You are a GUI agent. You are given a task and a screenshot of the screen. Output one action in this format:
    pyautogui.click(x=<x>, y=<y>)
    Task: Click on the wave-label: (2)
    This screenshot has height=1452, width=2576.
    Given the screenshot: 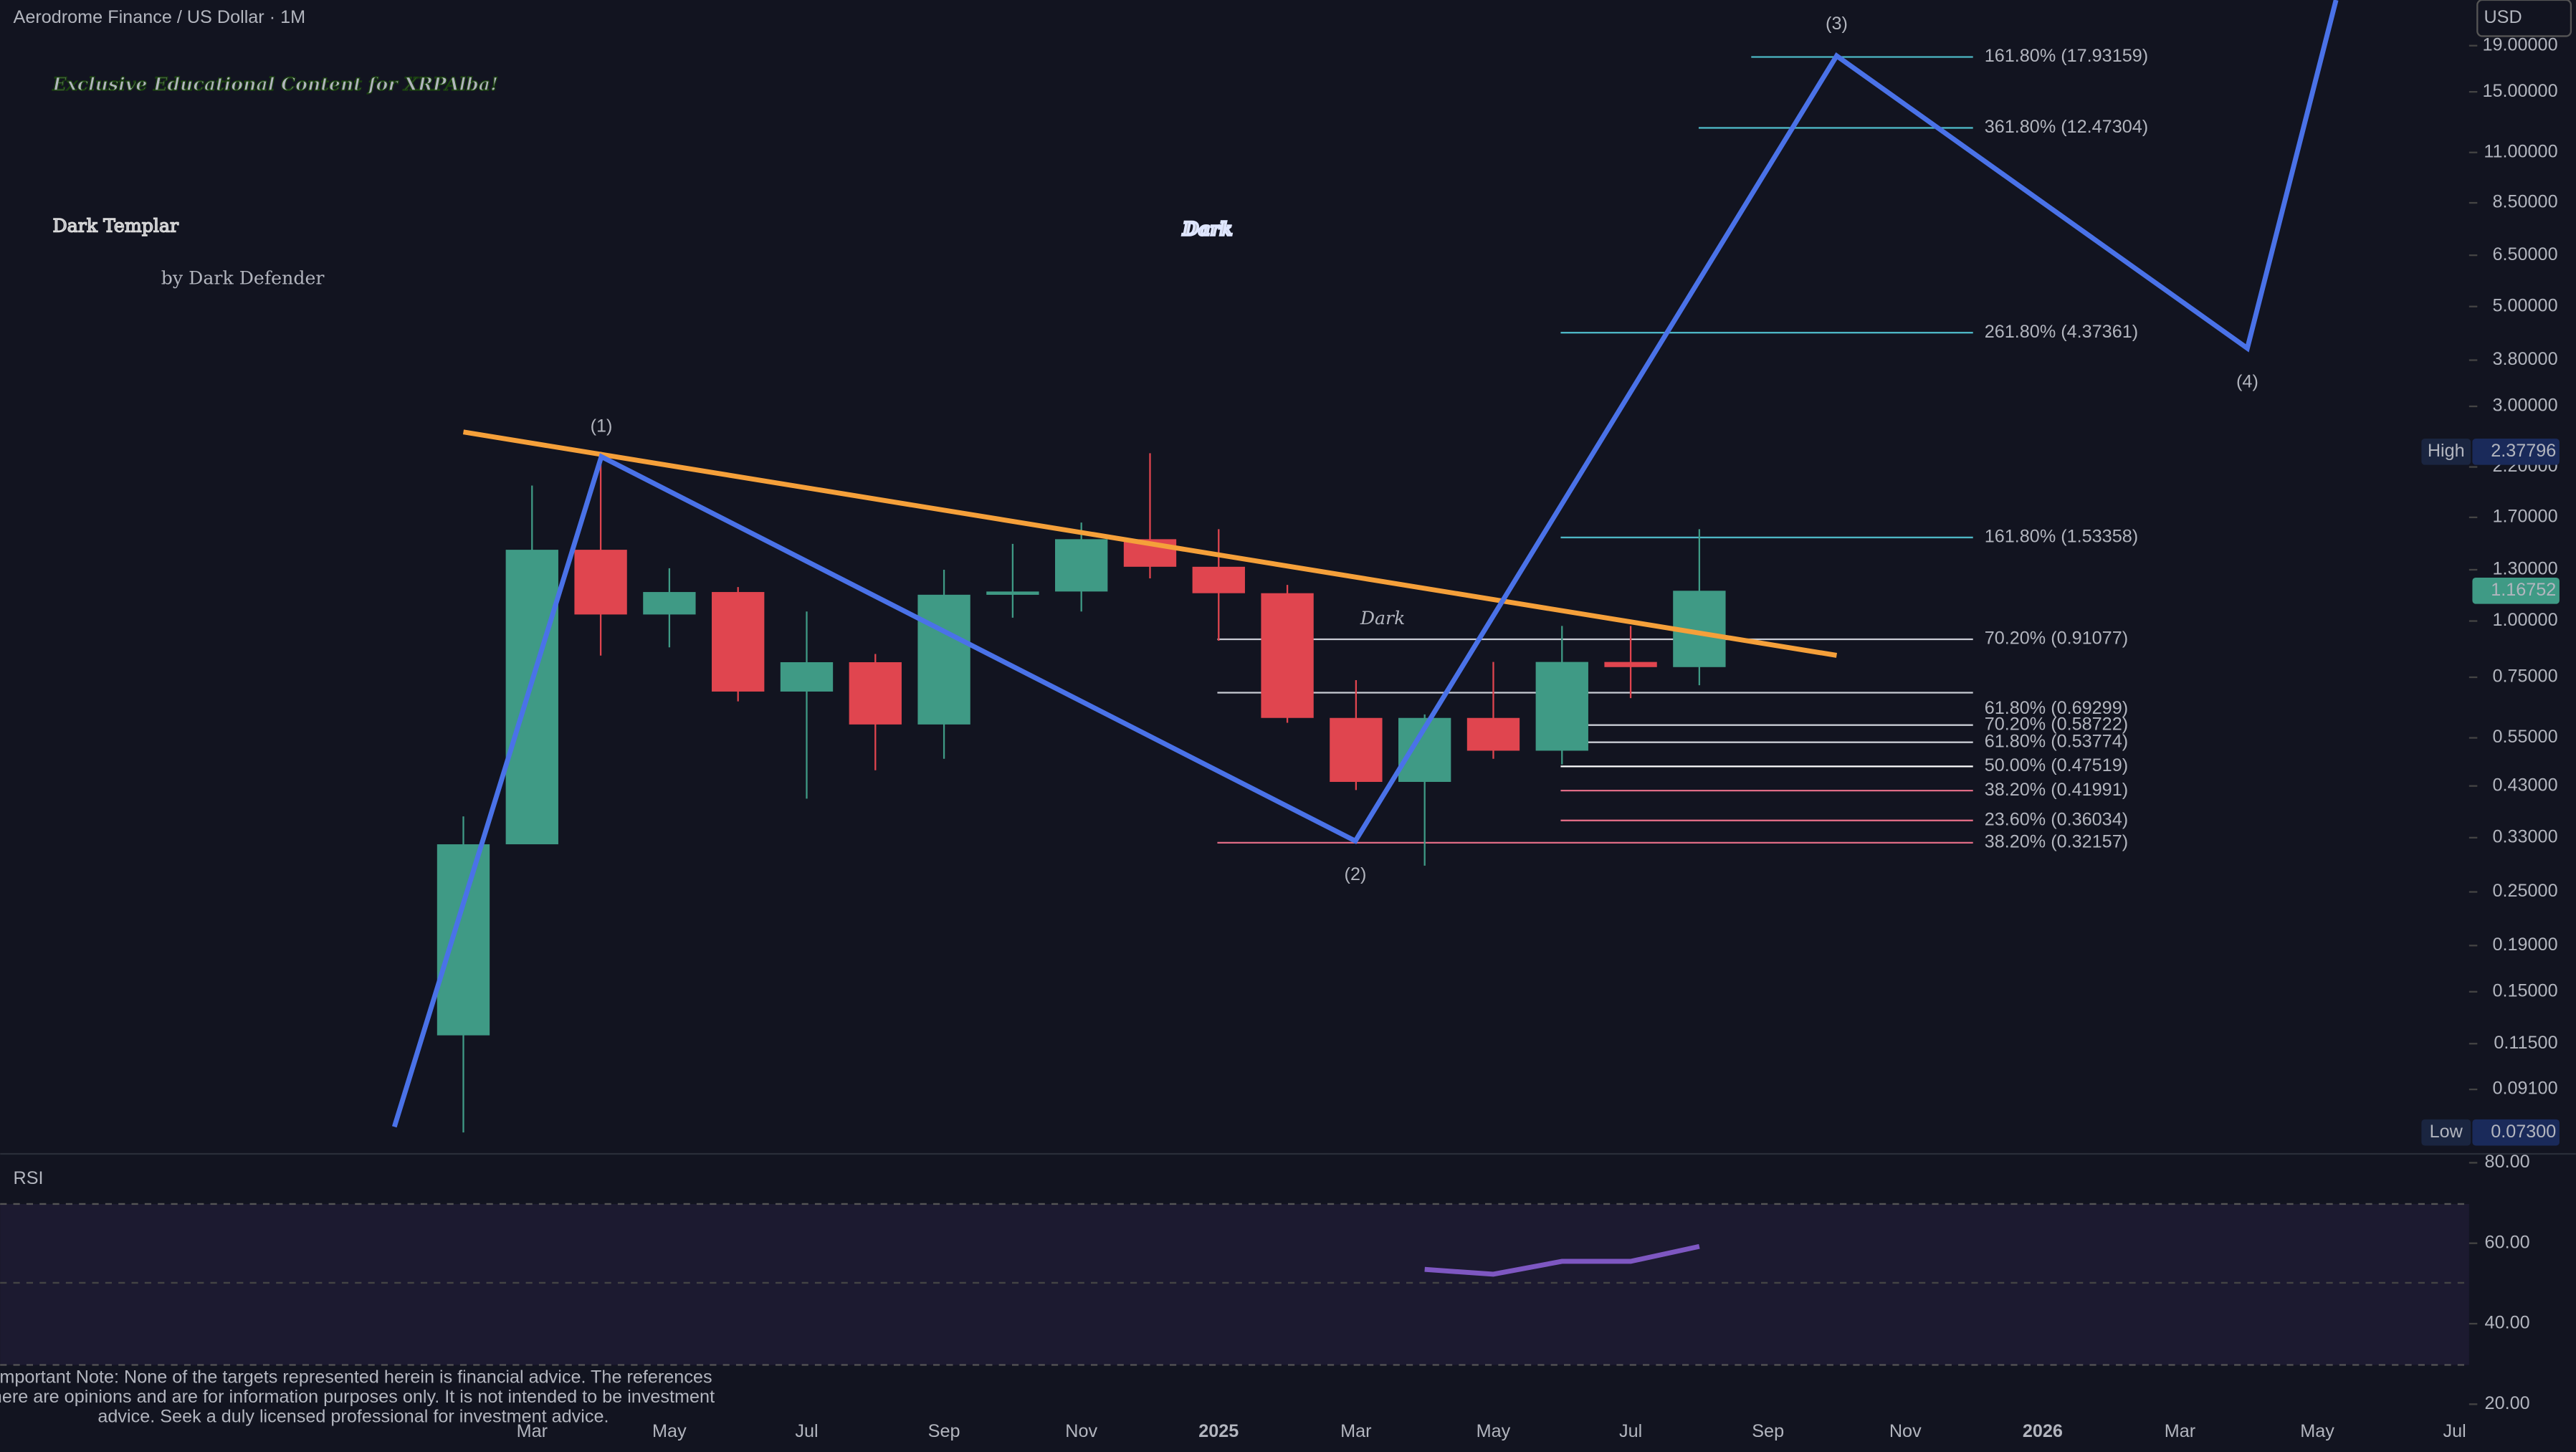 What is the action you would take?
    pyautogui.click(x=1356, y=874)
    